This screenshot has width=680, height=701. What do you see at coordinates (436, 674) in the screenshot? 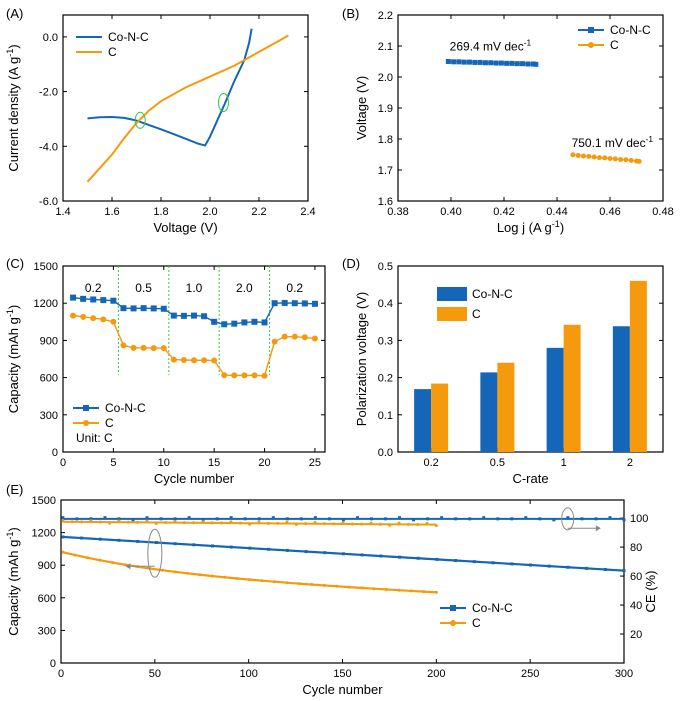
I see `x-tick-label: 200` at bounding box center [436, 674].